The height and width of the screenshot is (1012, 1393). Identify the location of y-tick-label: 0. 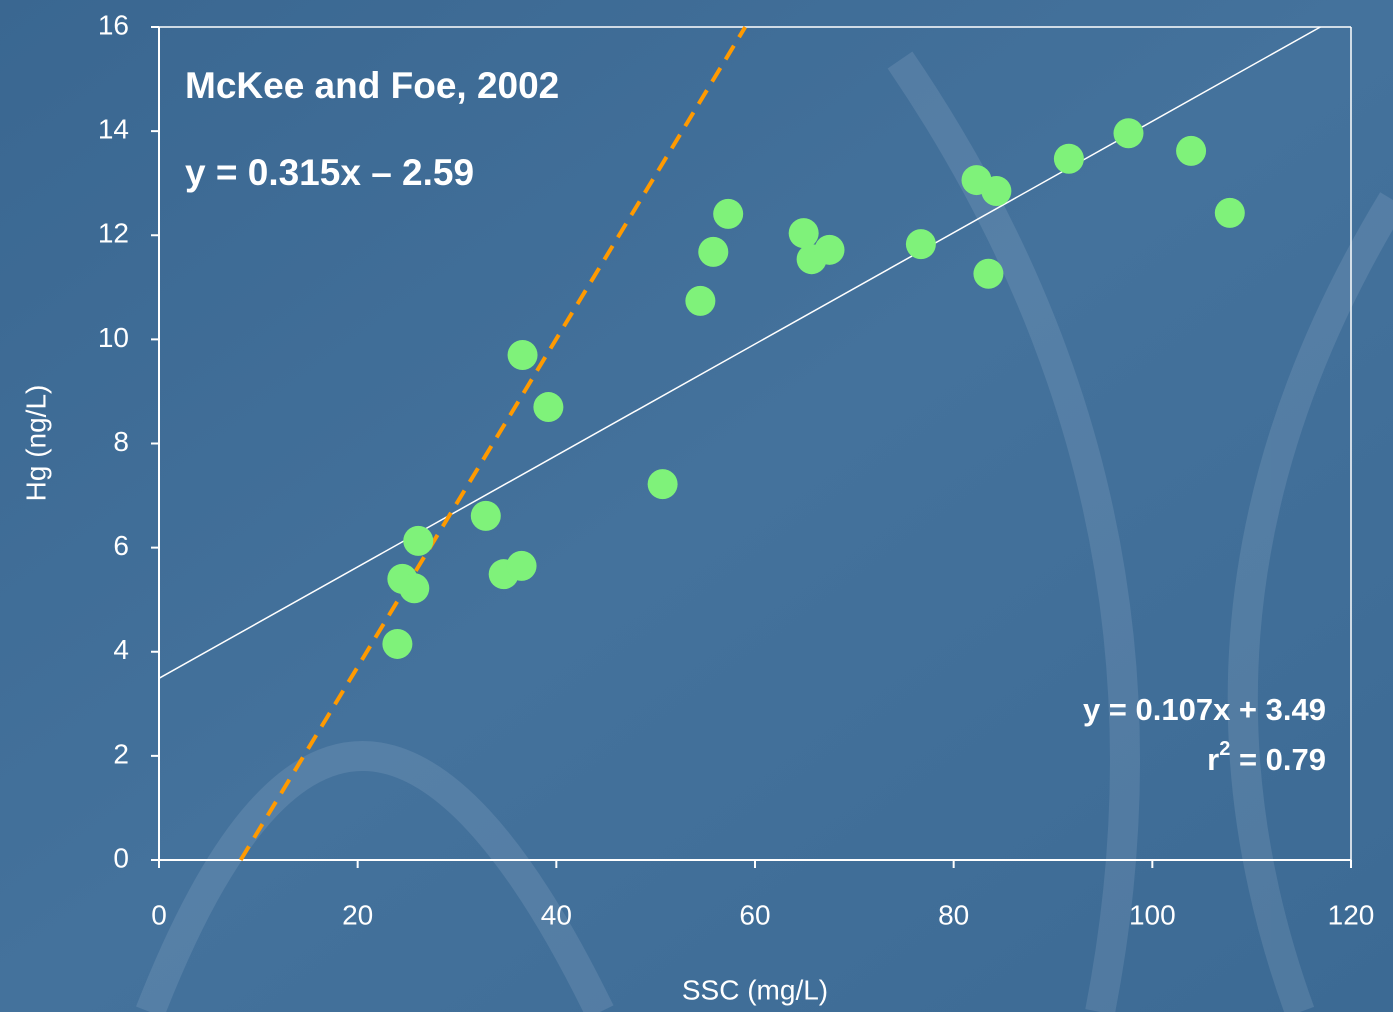
(121, 857).